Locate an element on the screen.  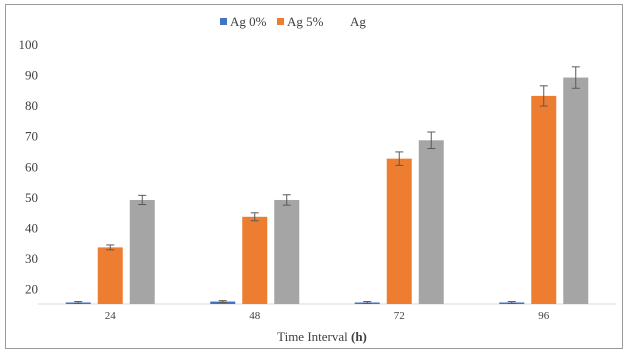
legend: Ag 0% Ag 5% Ag is located at coordinates (293, 21).